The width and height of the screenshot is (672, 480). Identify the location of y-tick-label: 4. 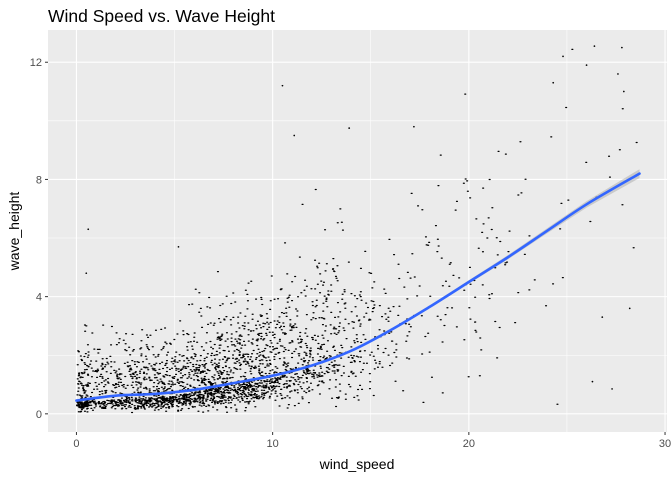
(39, 298).